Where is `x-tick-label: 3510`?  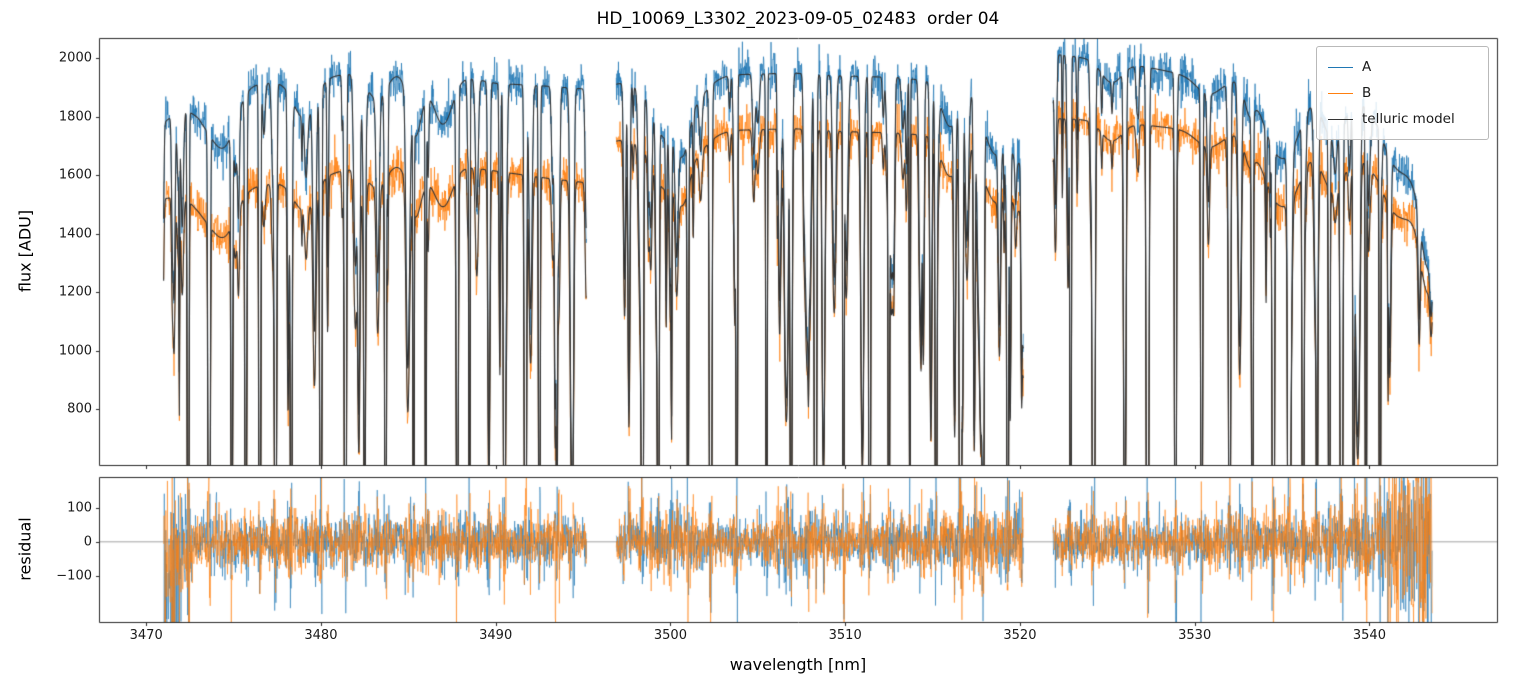 x-tick-label: 3510 is located at coordinates (845, 635).